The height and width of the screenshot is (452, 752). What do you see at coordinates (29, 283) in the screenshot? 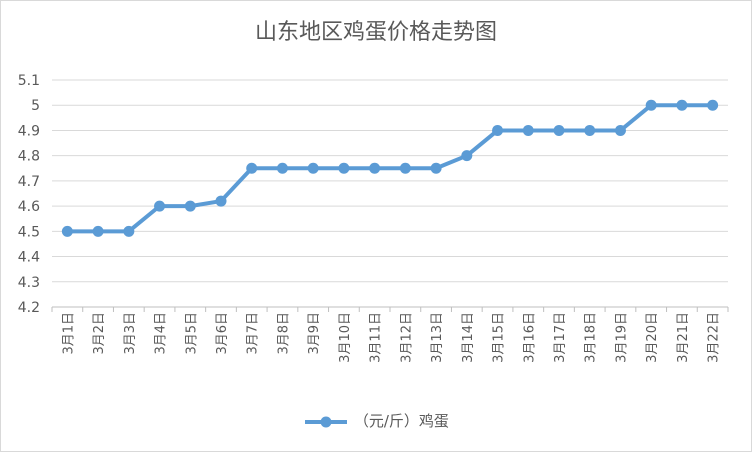
I see `y-tick-label: 4.3` at bounding box center [29, 283].